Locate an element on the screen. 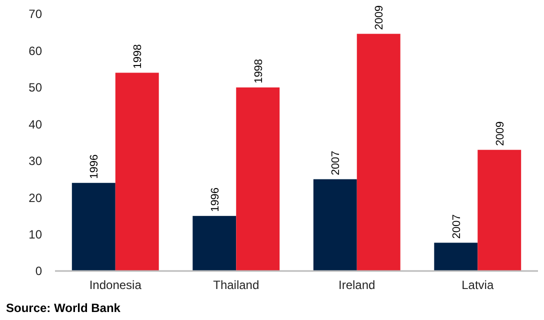 The width and height of the screenshot is (544, 320). x-tick-label: Latvia is located at coordinates (478, 285).